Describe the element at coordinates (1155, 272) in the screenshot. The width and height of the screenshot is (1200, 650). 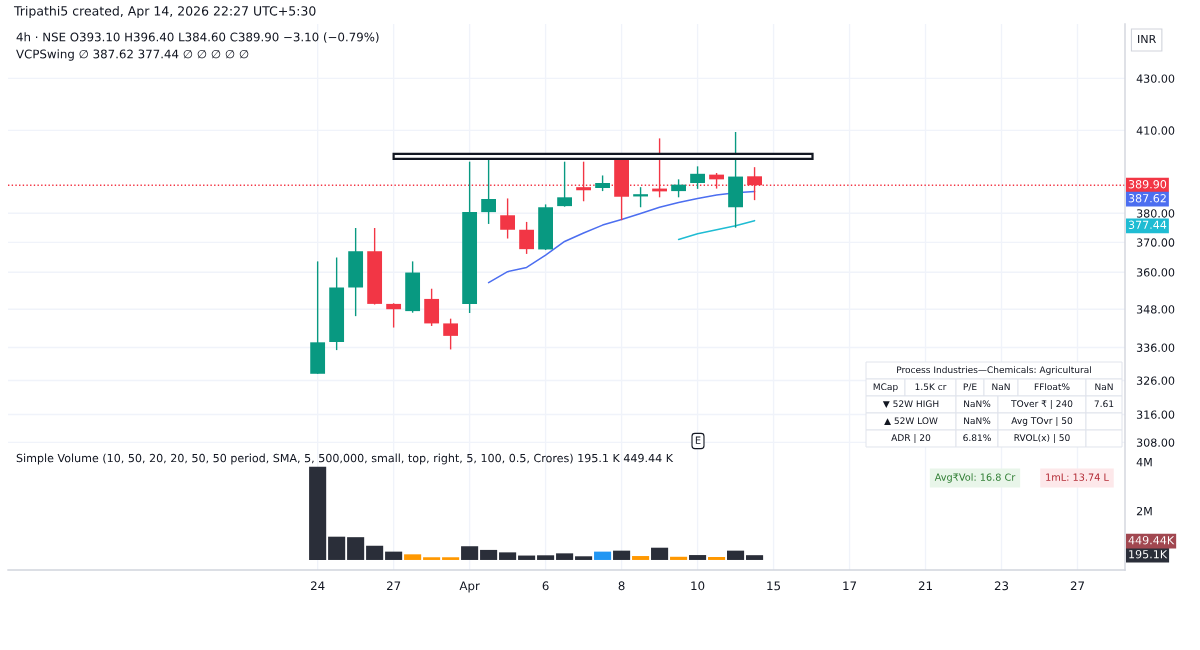
I see `y-tick-label: 360.00` at that location.